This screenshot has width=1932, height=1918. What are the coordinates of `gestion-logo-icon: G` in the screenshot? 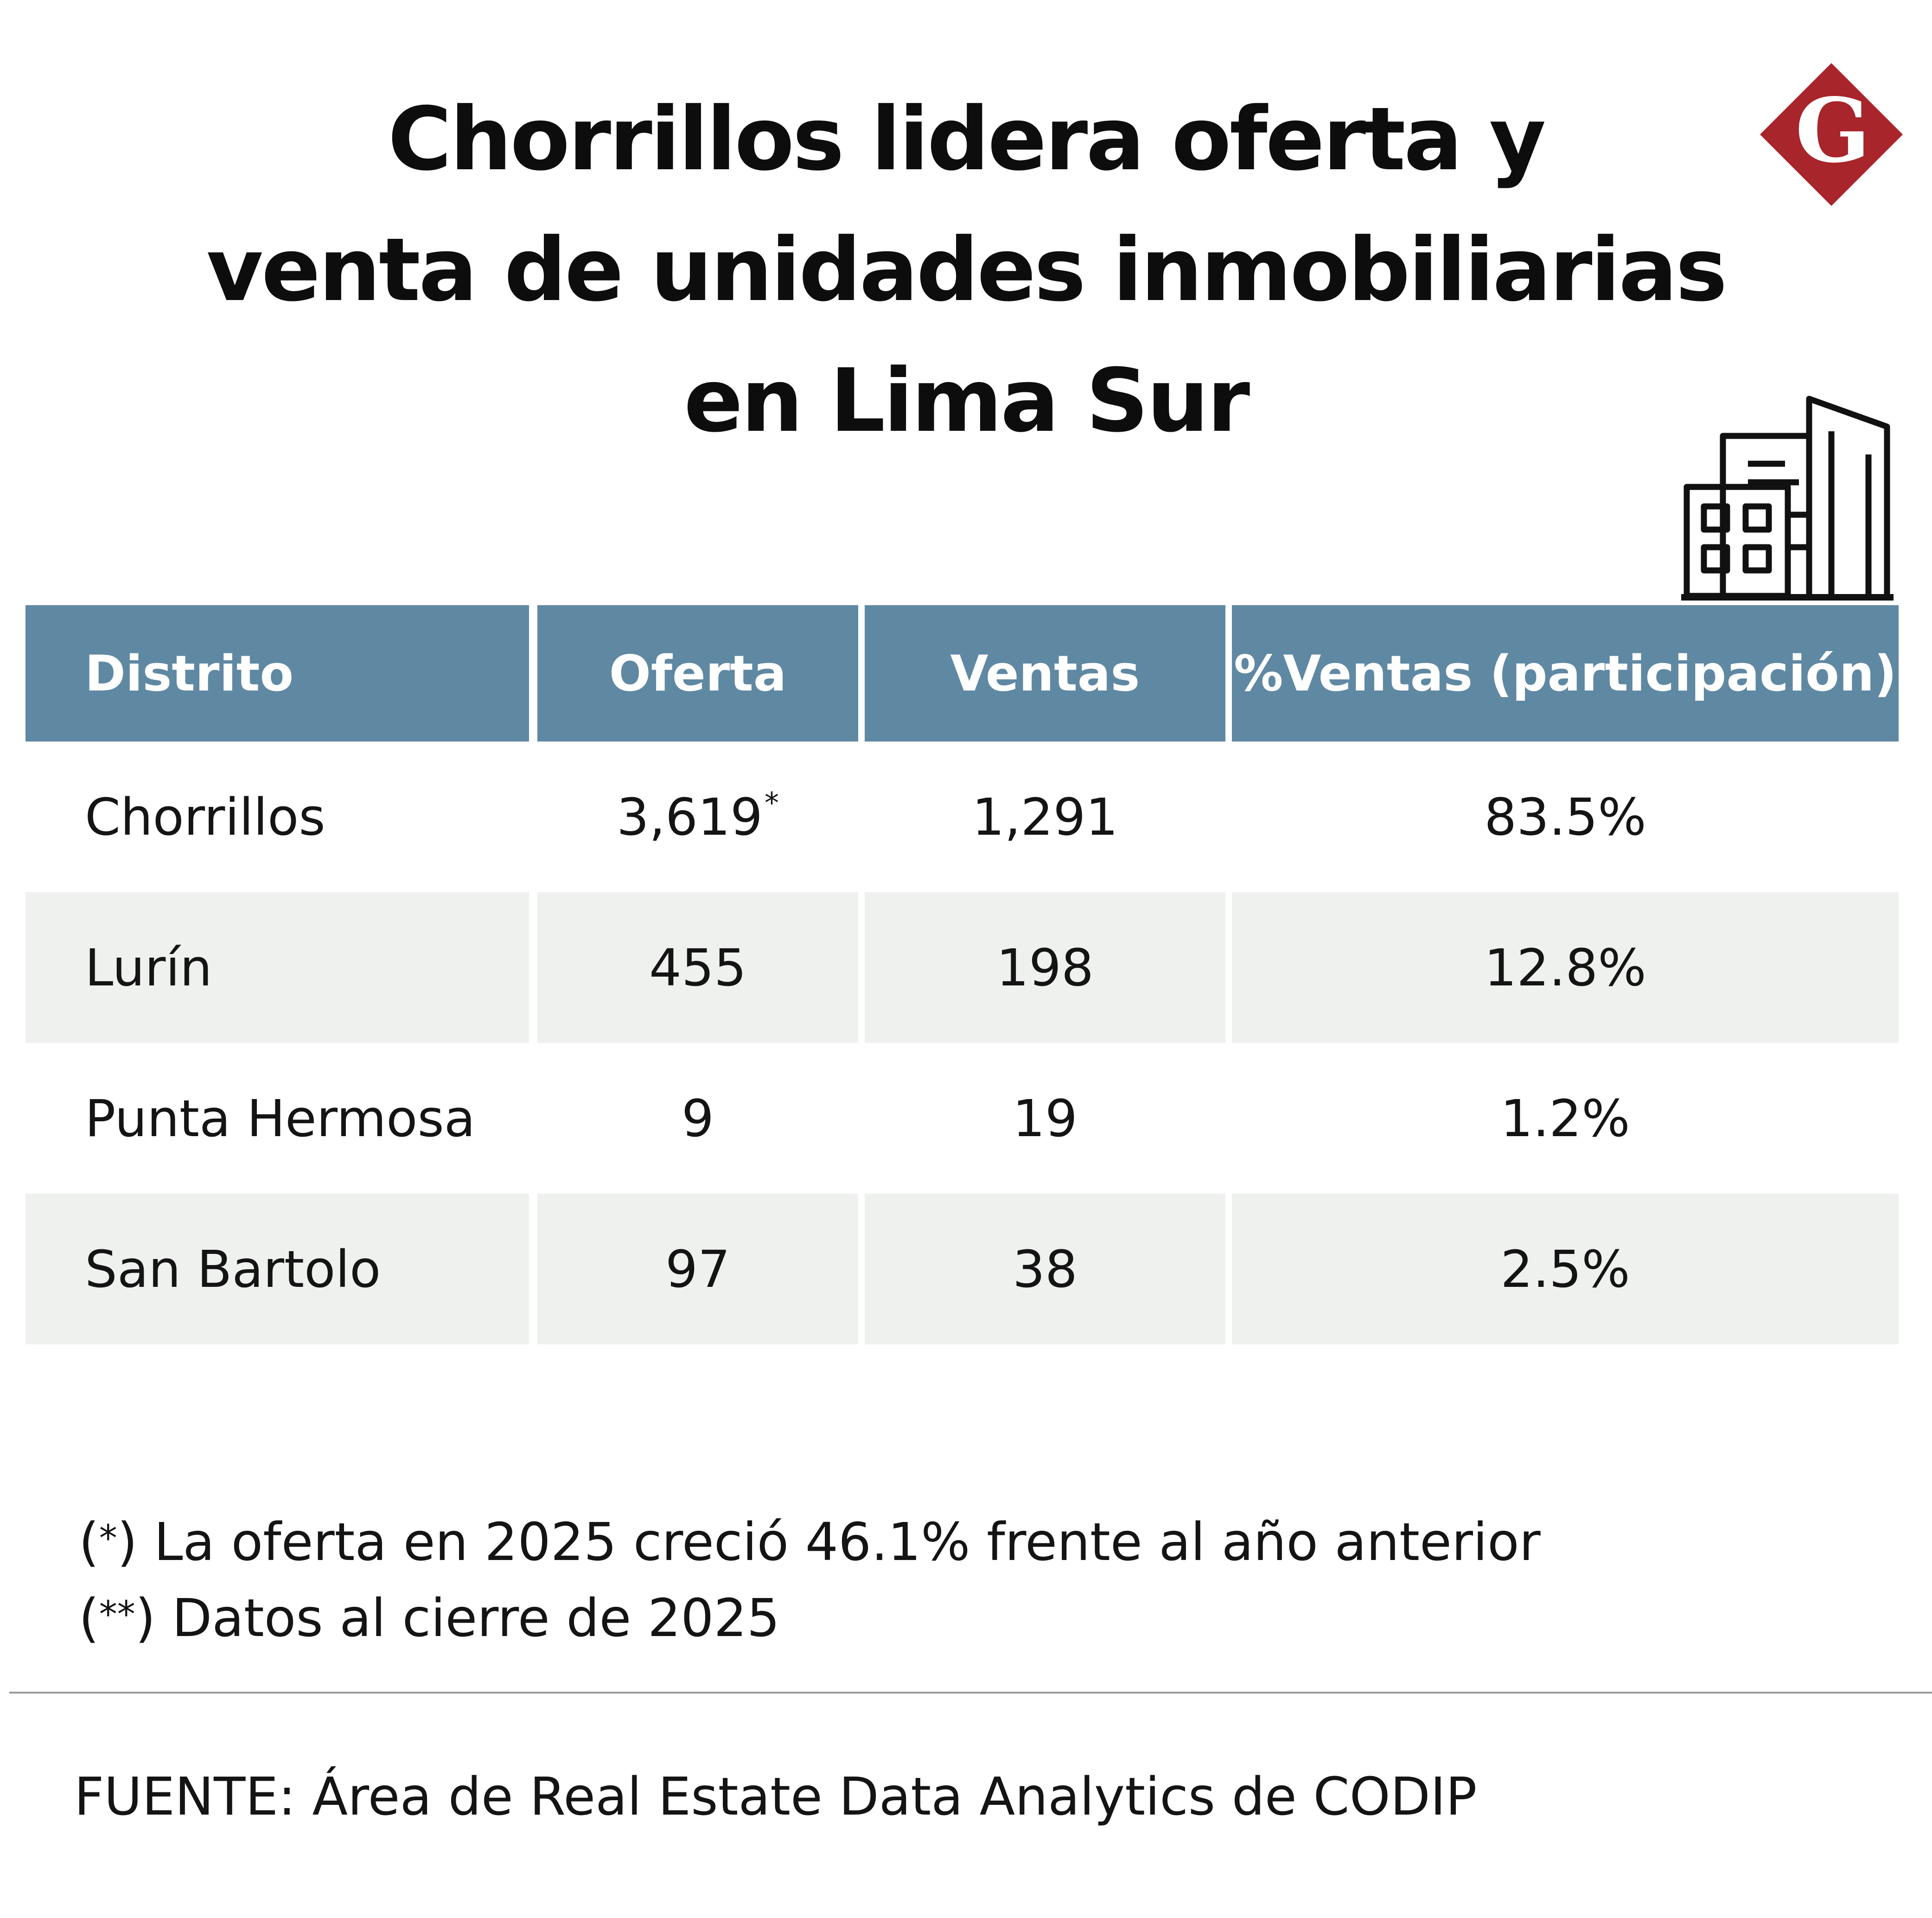 It's located at (1832, 134).